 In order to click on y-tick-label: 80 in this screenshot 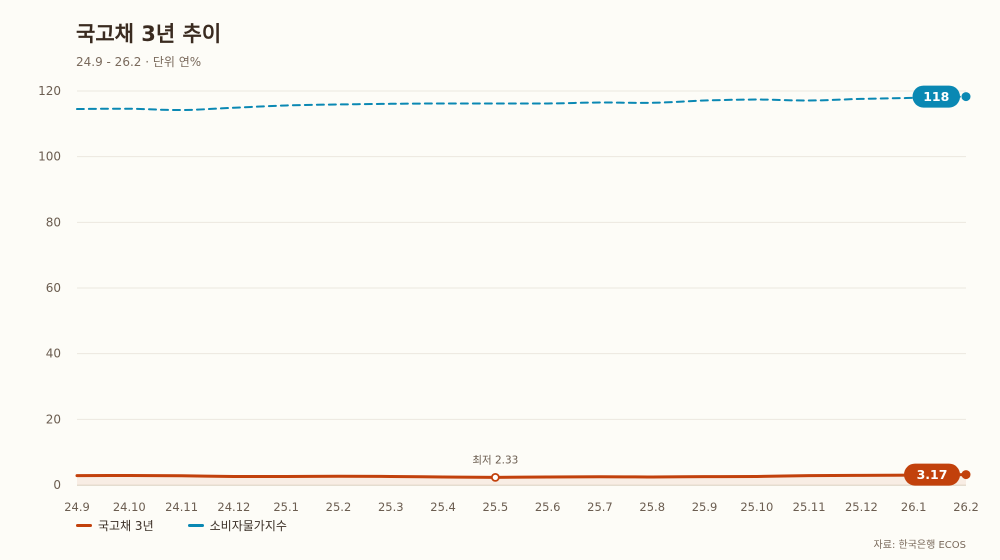, I will do `click(53, 222)`.